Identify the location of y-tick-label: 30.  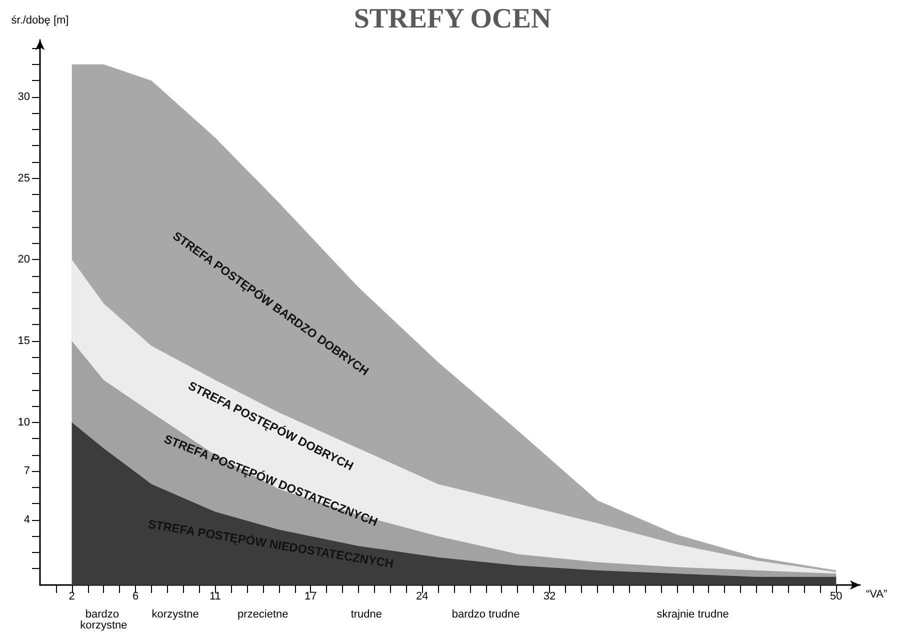
(24, 96).